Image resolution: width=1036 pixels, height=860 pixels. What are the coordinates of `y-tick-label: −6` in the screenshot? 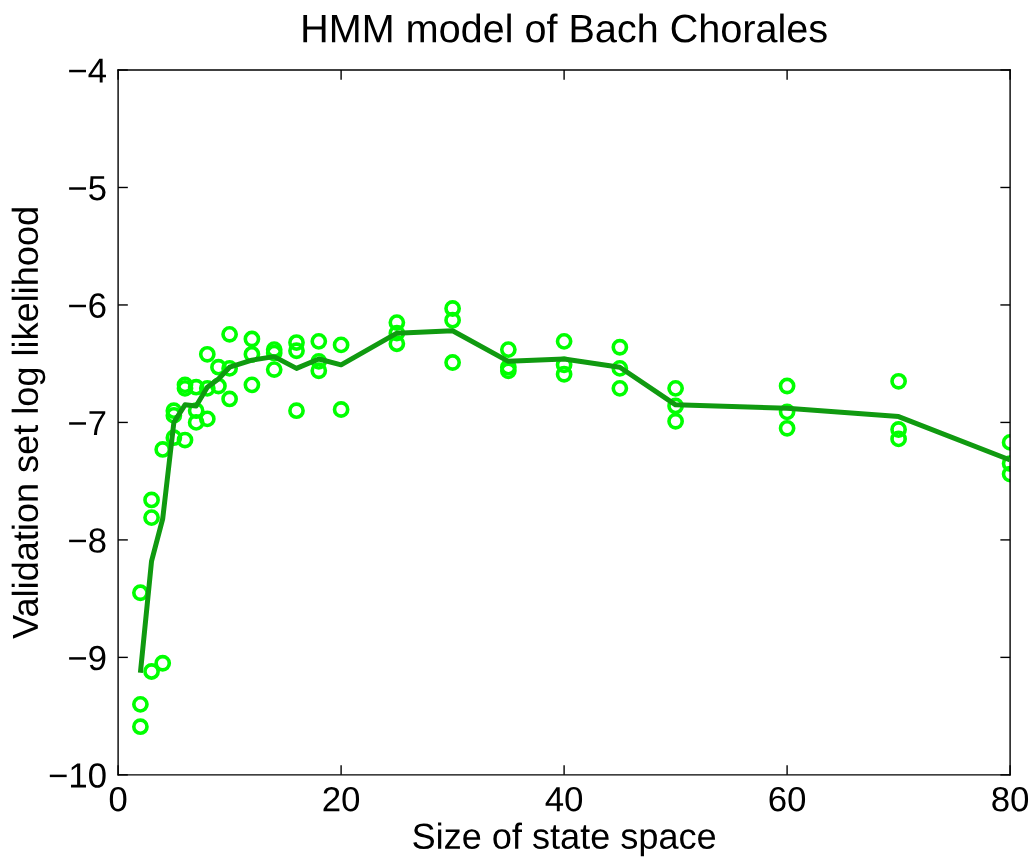 It's located at (87, 305).